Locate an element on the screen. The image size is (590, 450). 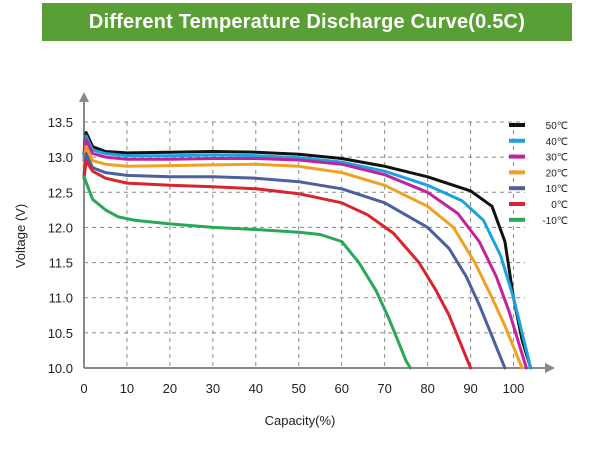
legend-label: -10℃ is located at coordinates (555, 221).